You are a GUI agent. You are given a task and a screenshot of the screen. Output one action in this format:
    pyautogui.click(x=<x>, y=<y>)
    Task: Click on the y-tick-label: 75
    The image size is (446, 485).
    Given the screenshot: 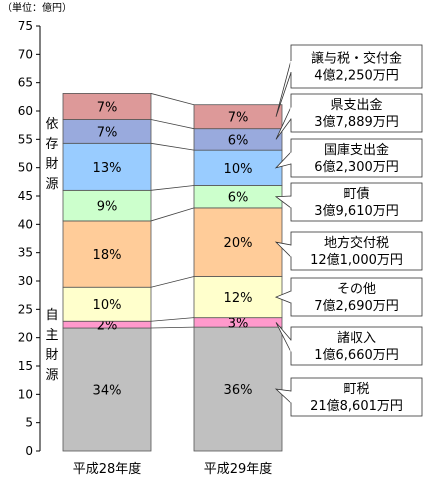 What is the action you would take?
    pyautogui.click(x=25, y=26)
    